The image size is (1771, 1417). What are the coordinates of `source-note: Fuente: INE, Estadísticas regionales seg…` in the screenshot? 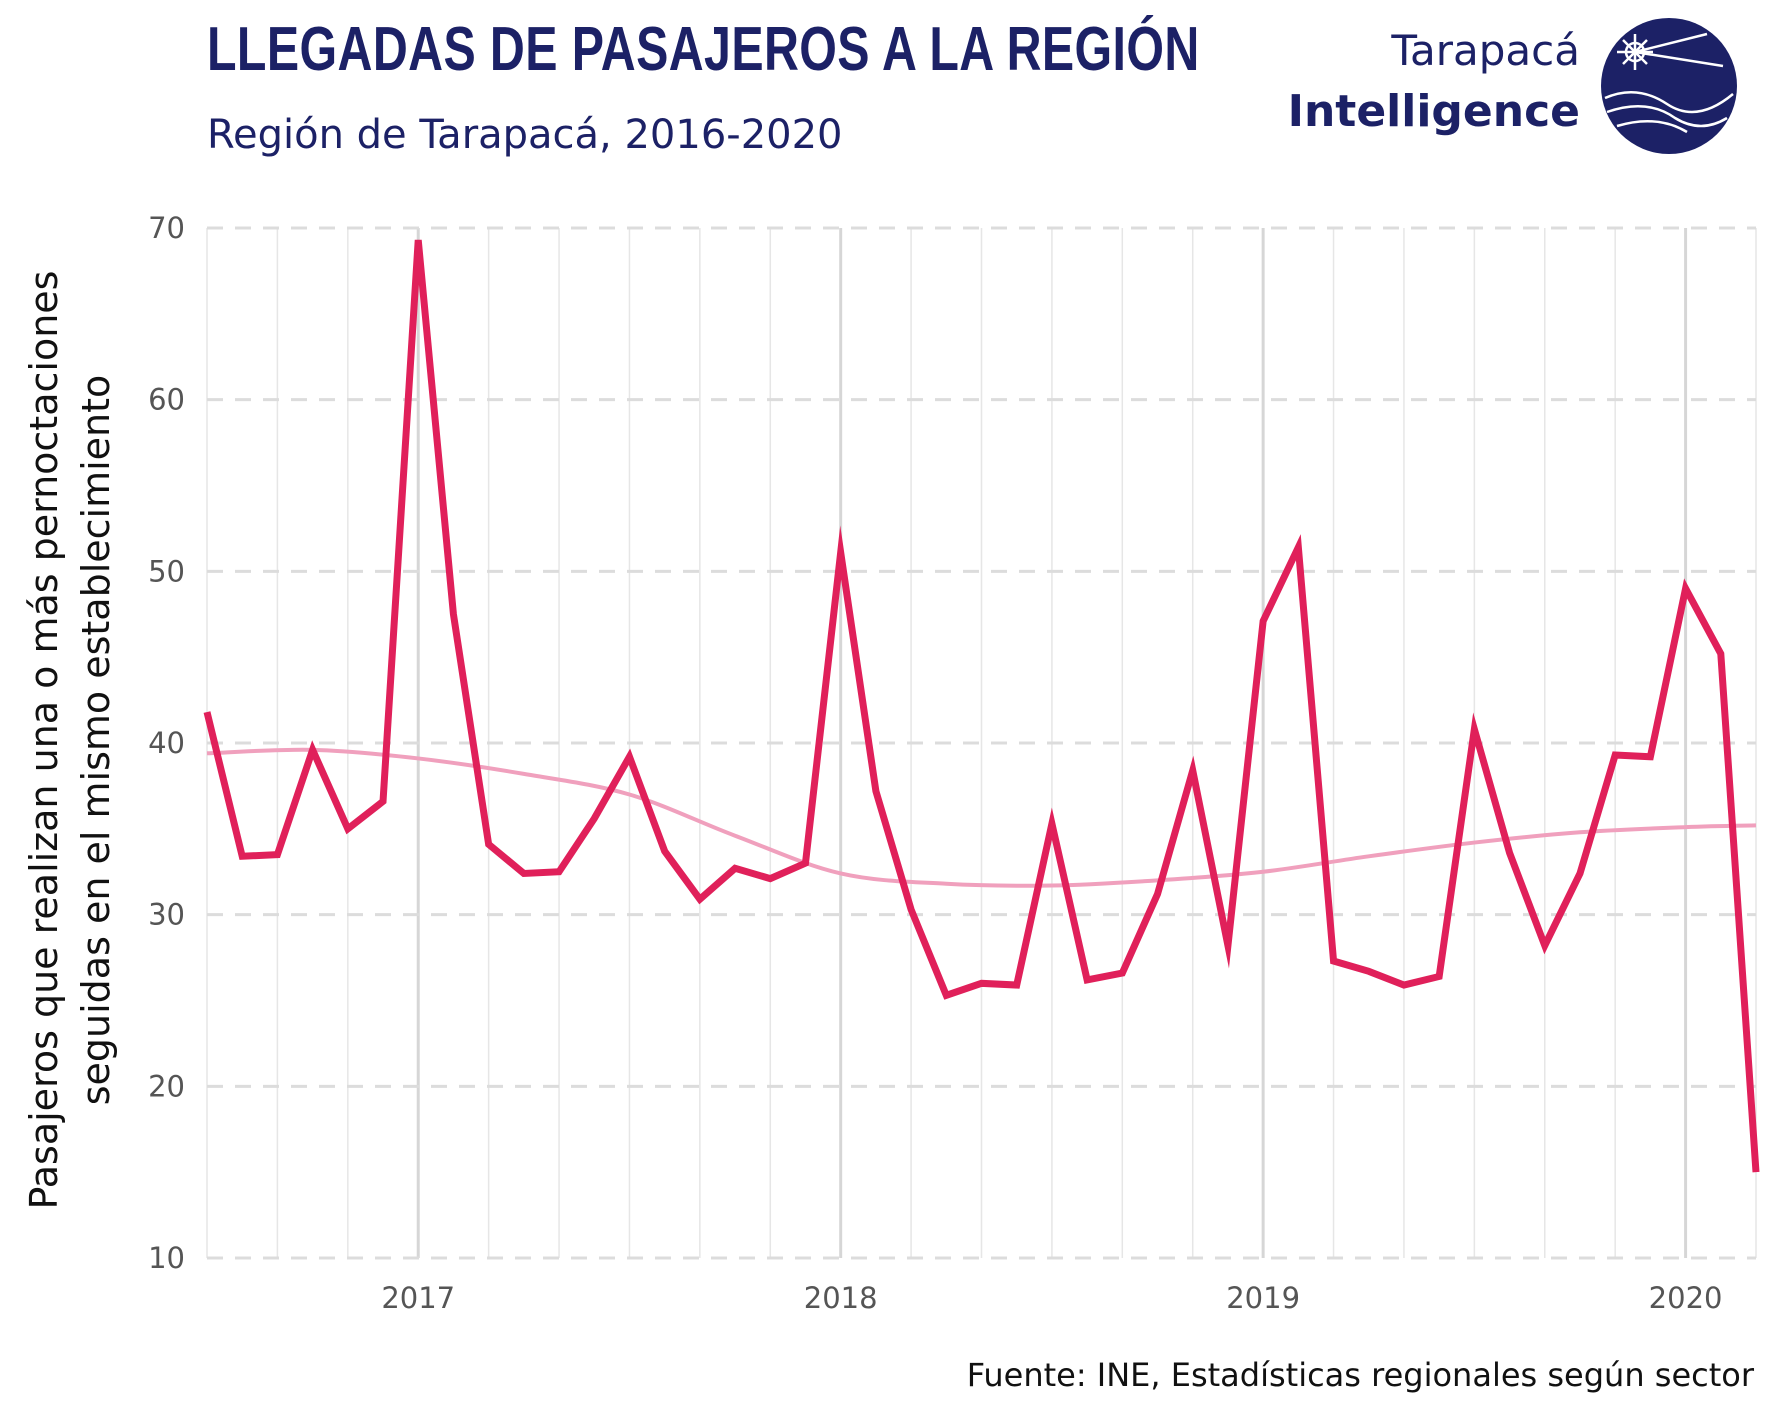 It's located at (1360, 1375).